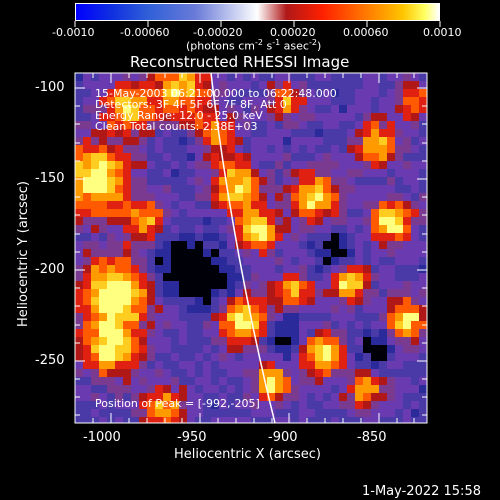 The image size is (500, 500). Describe the element at coordinates (145, 32) in the screenshot. I see `colorbar-tick-label: -0.00060` at that location.